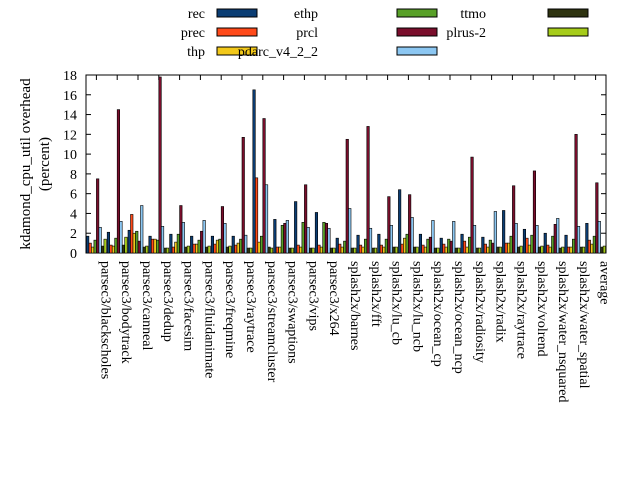 Image resolution: width=640 pixels, height=480 pixels. I want to click on x-tick-label: splash2x/barnes, so click(354, 305).